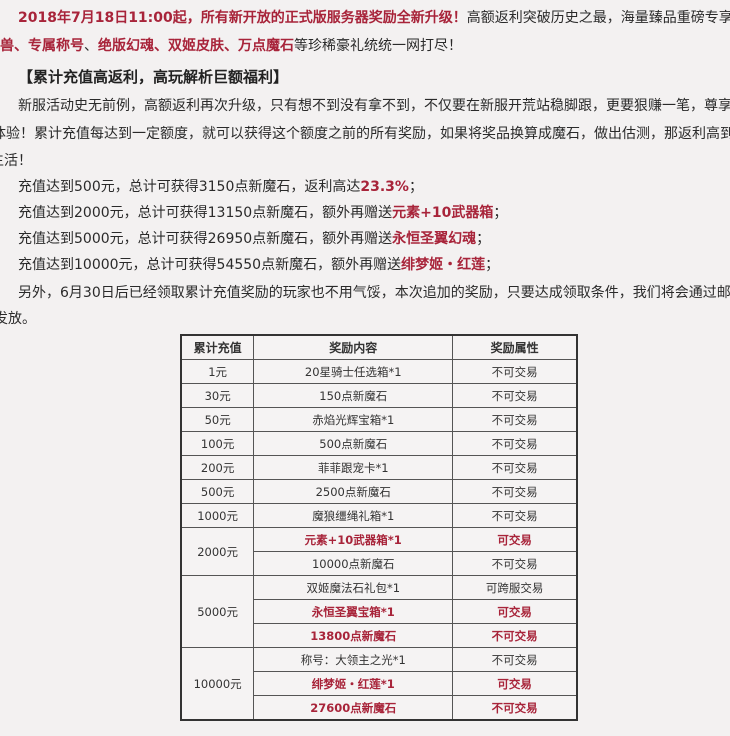 The height and width of the screenshot is (736, 730). I want to click on cell-amount: 1000元, so click(217, 515).